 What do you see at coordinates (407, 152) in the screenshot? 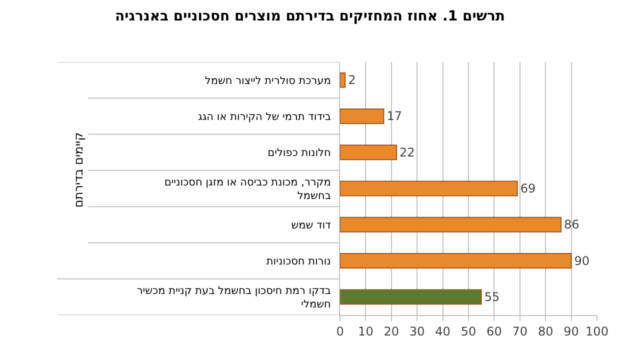
I see `data-label: 22` at bounding box center [407, 152].